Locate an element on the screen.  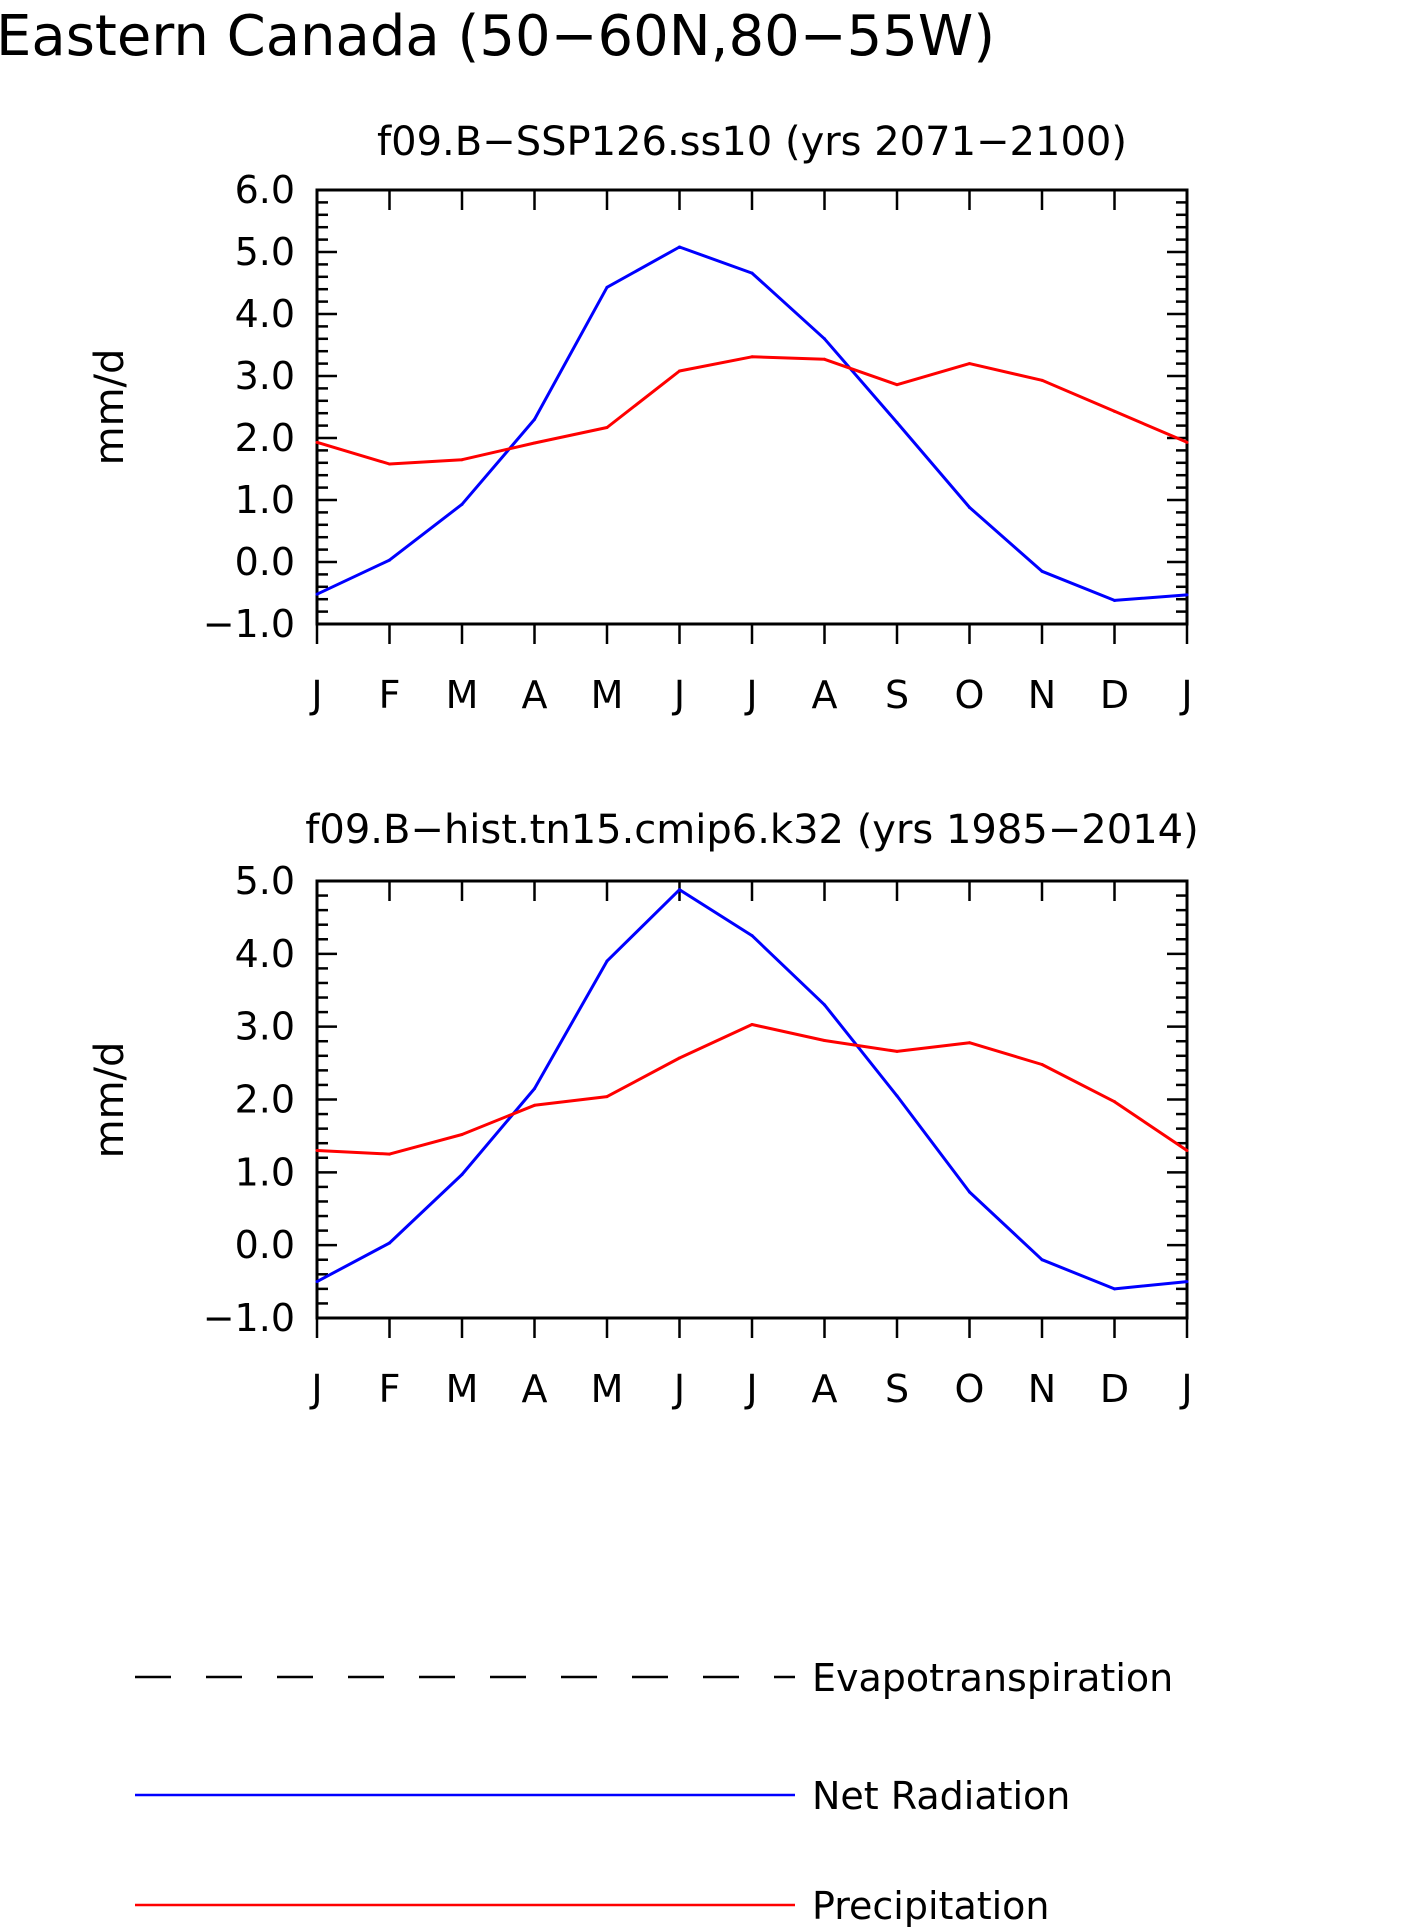
legend-label: Net Radiation is located at coordinates (941, 1796).